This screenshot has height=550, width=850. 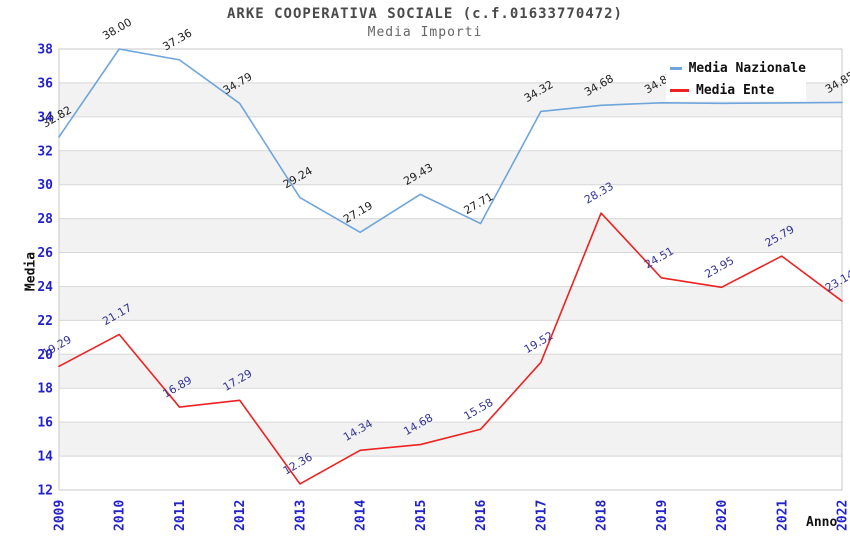 What do you see at coordinates (45, 491) in the screenshot?
I see `svg-text: 12` at bounding box center [45, 491].